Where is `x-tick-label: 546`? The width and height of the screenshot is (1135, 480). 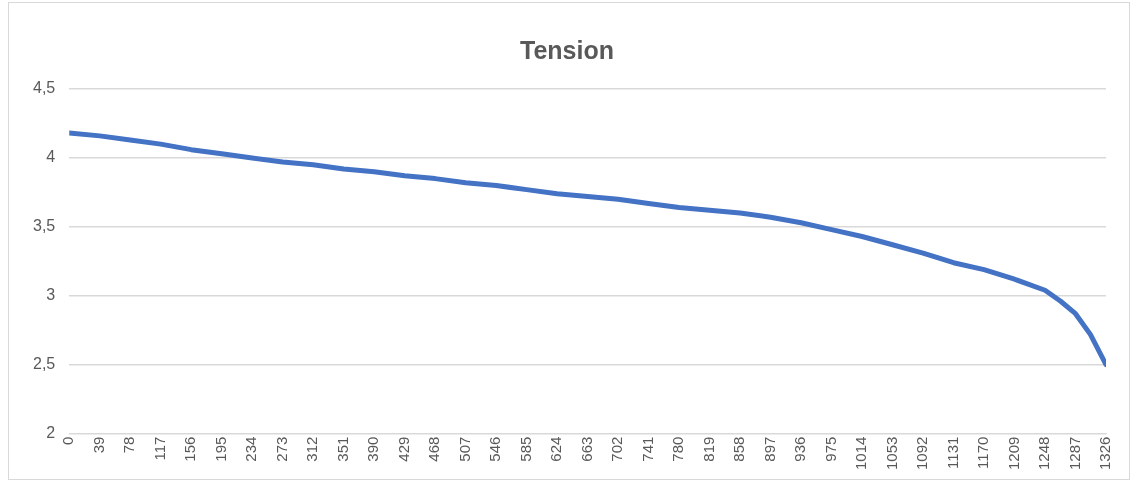 x-tick-label: 546 is located at coordinates (495, 449).